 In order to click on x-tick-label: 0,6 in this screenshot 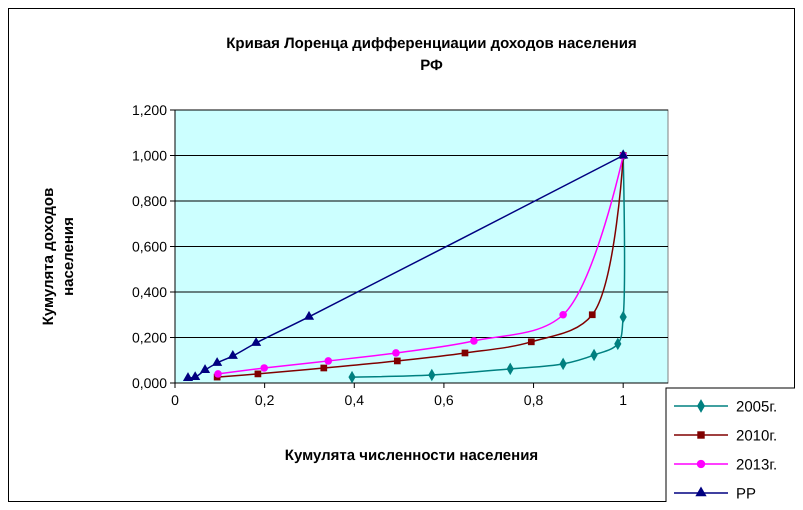, I will do `click(444, 400)`.